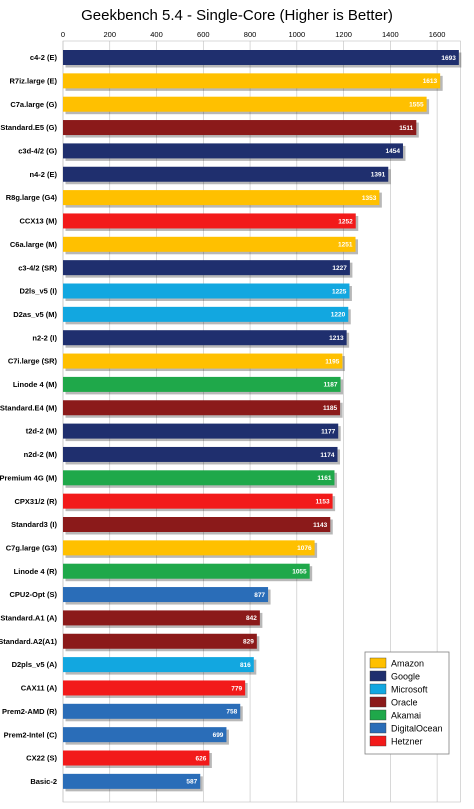 The width and height of the screenshot is (474, 809). What do you see at coordinates (299, 572) in the screenshot?
I see `data-label: 1055` at bounding box center [299, 572].